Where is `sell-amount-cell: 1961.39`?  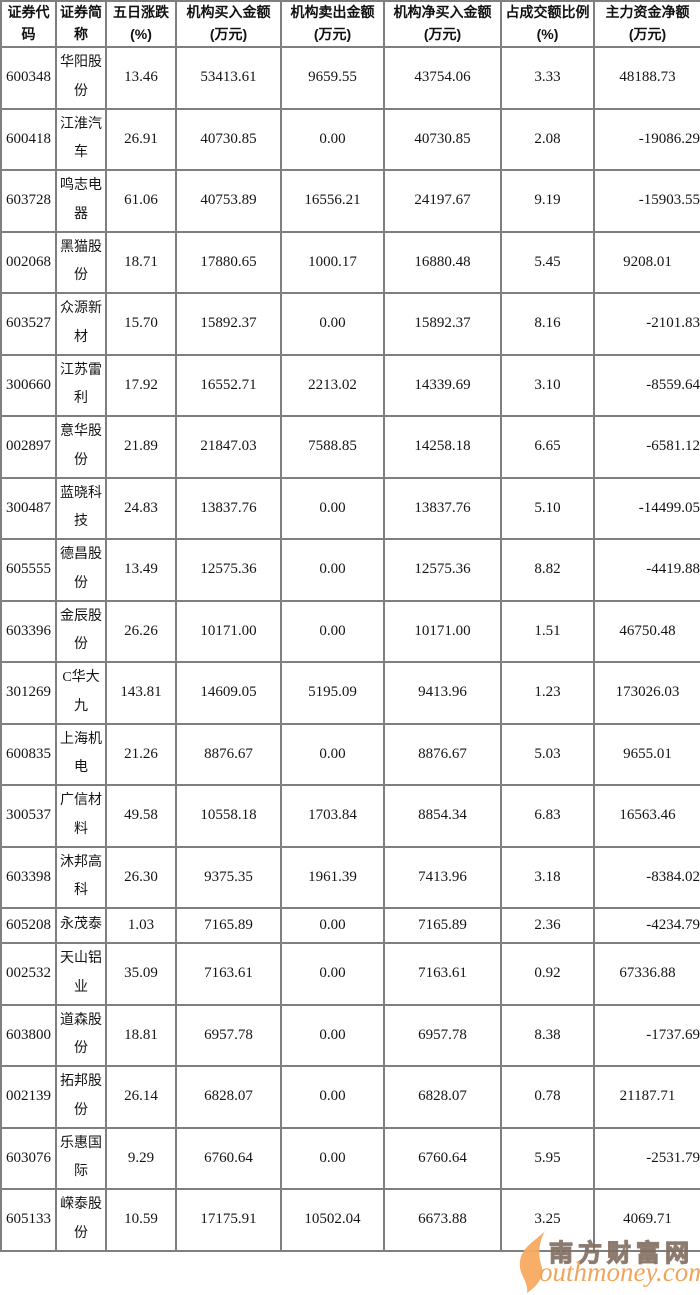 sell-amount-cell: 1961.39 is located at coordinates (332, 877).